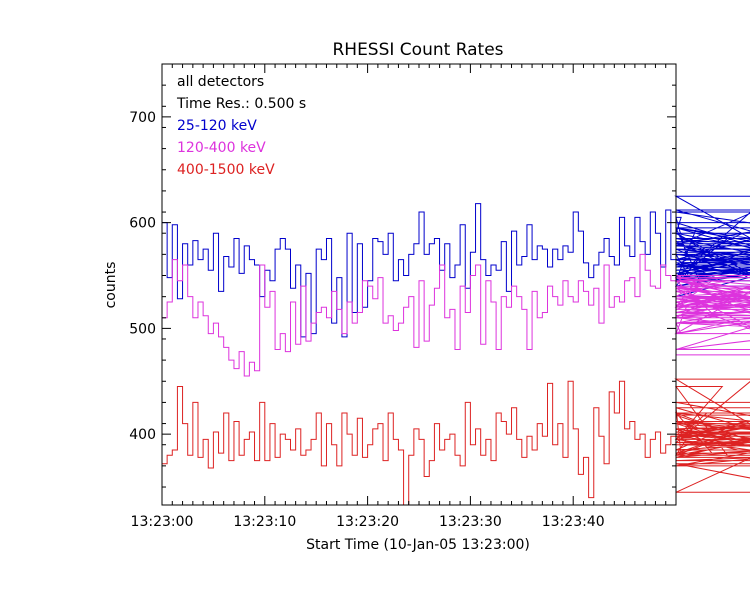  I want to click on legend-entry: 120-400 keV, so click(221, 148).